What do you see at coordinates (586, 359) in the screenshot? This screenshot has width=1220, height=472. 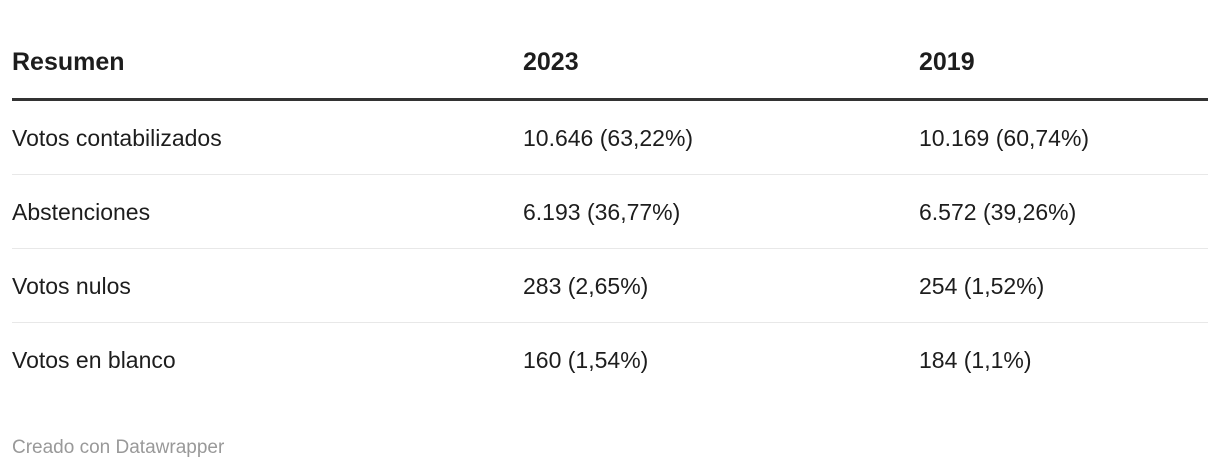 I see `value-2023: 160 (1,54%)` at bounding box center [586, 359].